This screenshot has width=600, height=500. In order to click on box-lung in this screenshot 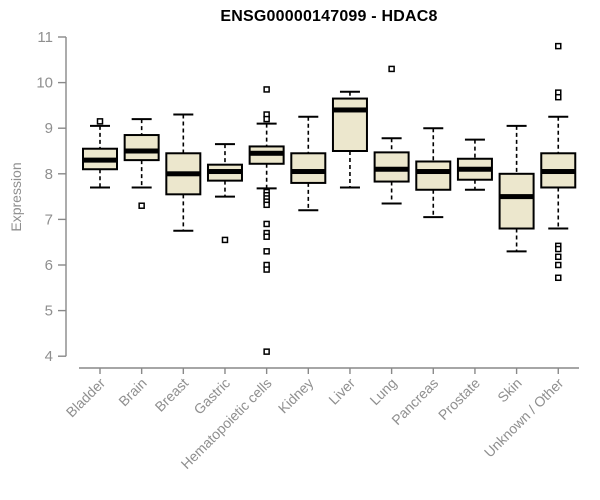, I will do `click(391, 135)`.